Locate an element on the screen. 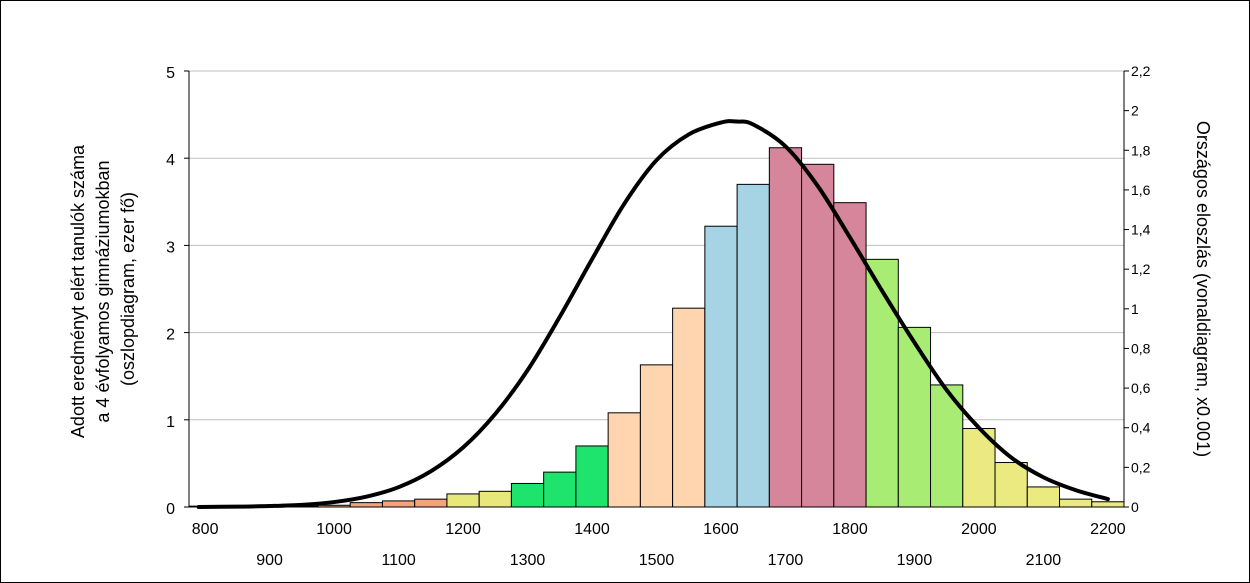 The height and width of the screenshot is (583, 1250). y2-axis-title: Országos eloszlás (vonaldiagram, x0.001) is located at coordinates (1203, 289).